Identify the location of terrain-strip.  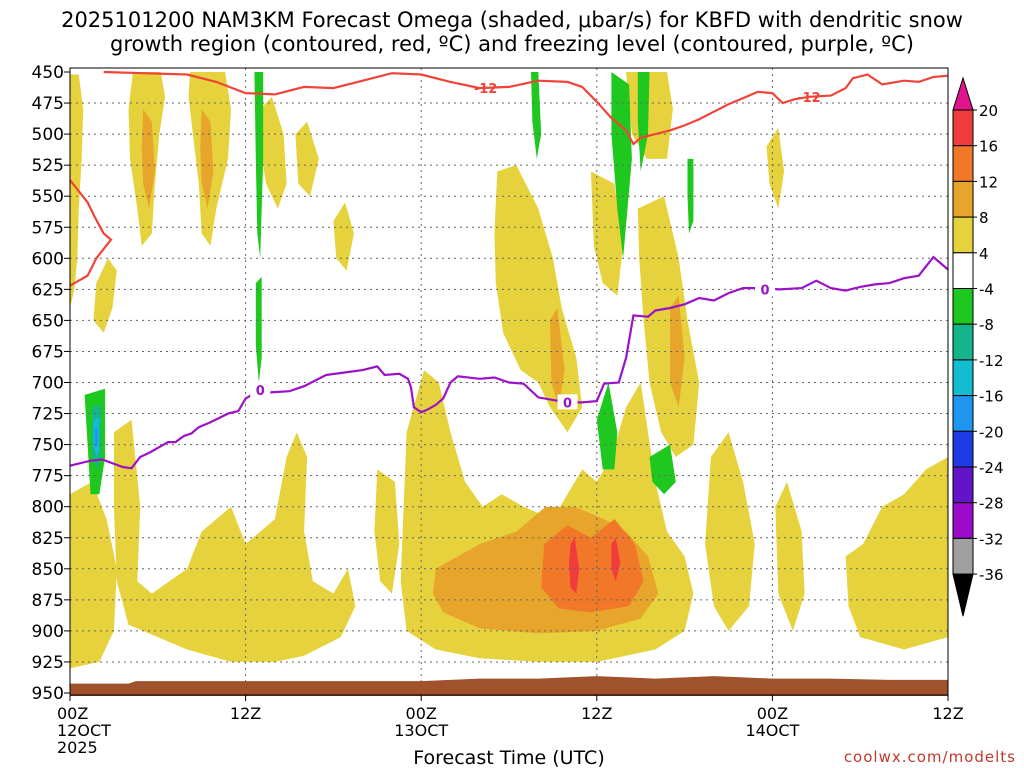
(509, 686).